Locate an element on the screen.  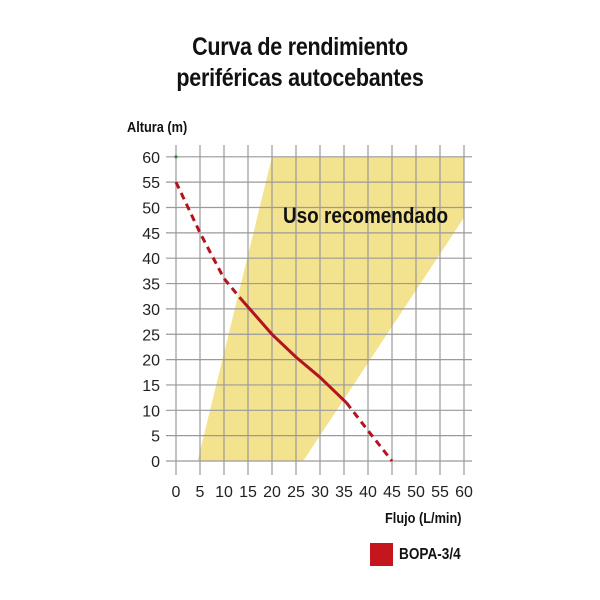
x-tick-label: 20 is located at coordinates (272, 492).